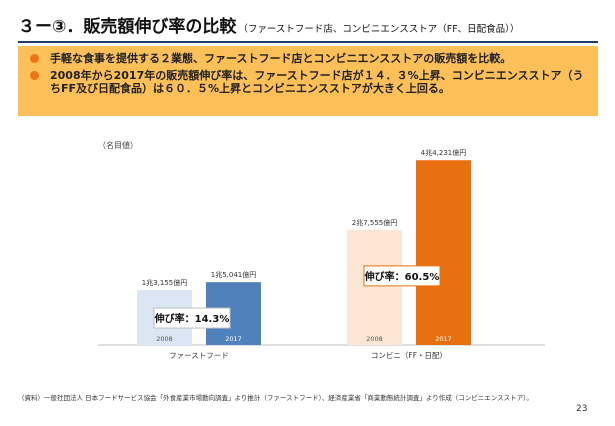 Image resolution: width=615 pixels, height=426 pixels. What do you see at coordinates (118, 145) in the screenshot?
I see `chart-unit-label: （名目値）` at bounding box center [118, 145].